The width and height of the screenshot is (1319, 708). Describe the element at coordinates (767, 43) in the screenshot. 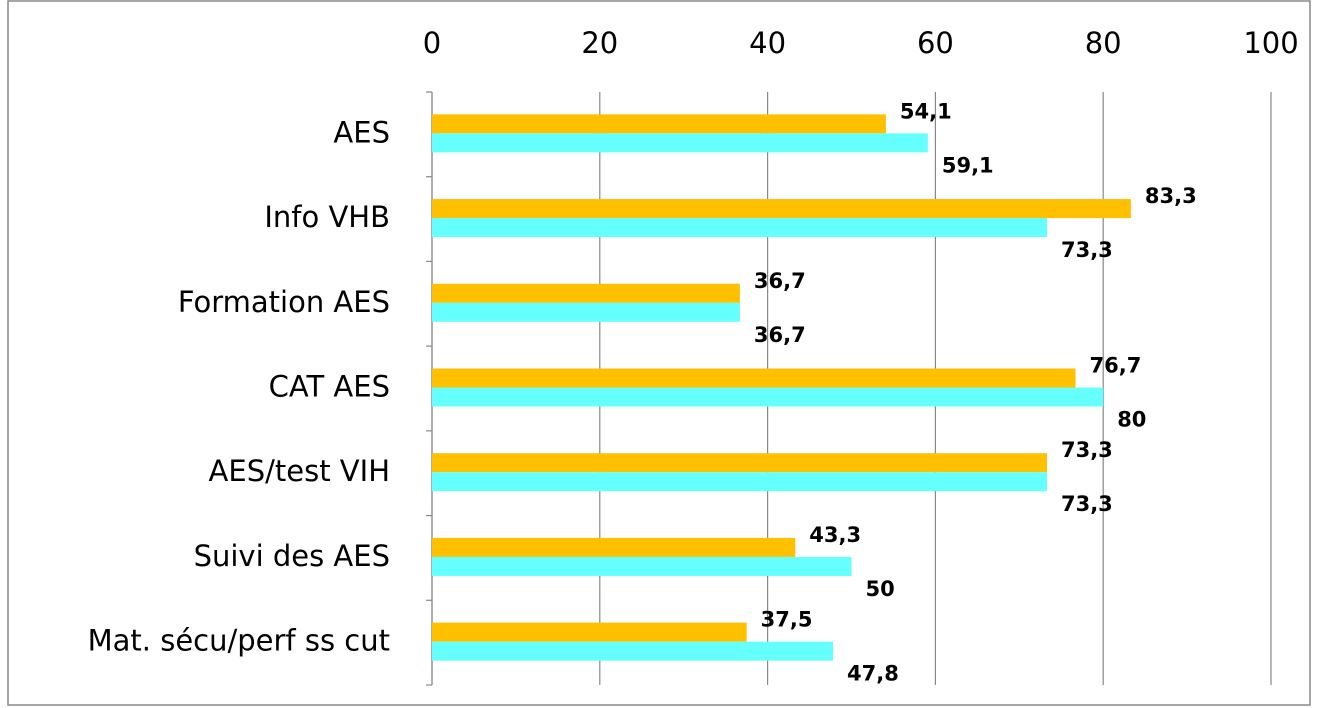

I see `x-tick-label: 40` at that location.